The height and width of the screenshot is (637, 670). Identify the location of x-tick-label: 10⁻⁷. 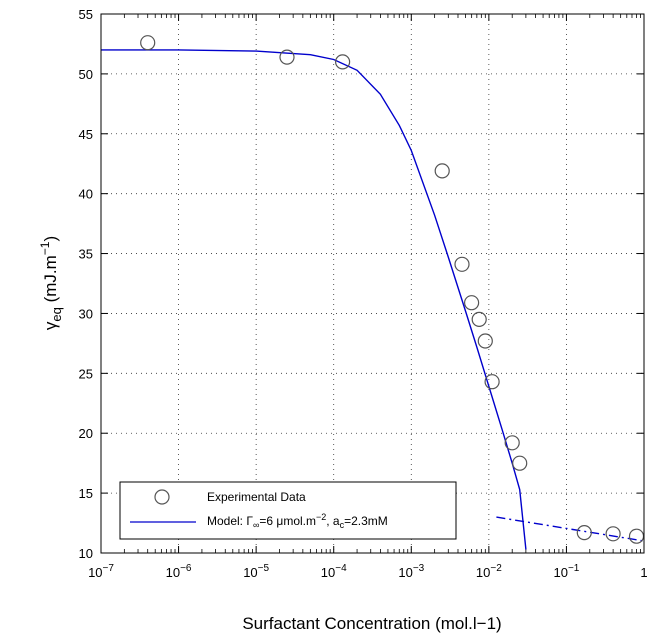
(101, 571).